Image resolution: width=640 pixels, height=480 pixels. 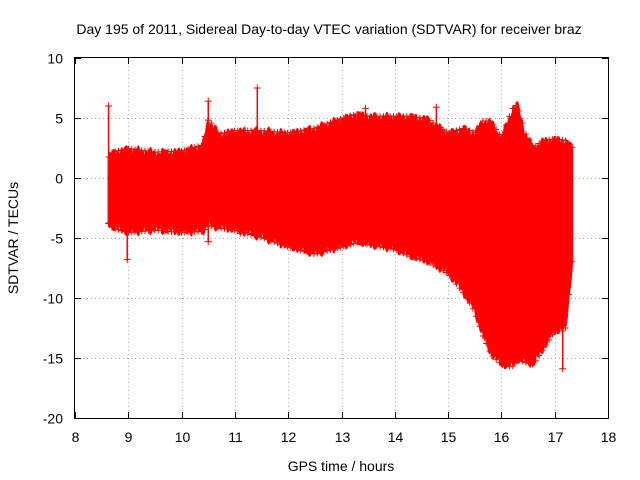 What do you see at coordinates (55, 59) in the screenshot?
I see `y-tick-label: 10` at bounding box center [55, 59].